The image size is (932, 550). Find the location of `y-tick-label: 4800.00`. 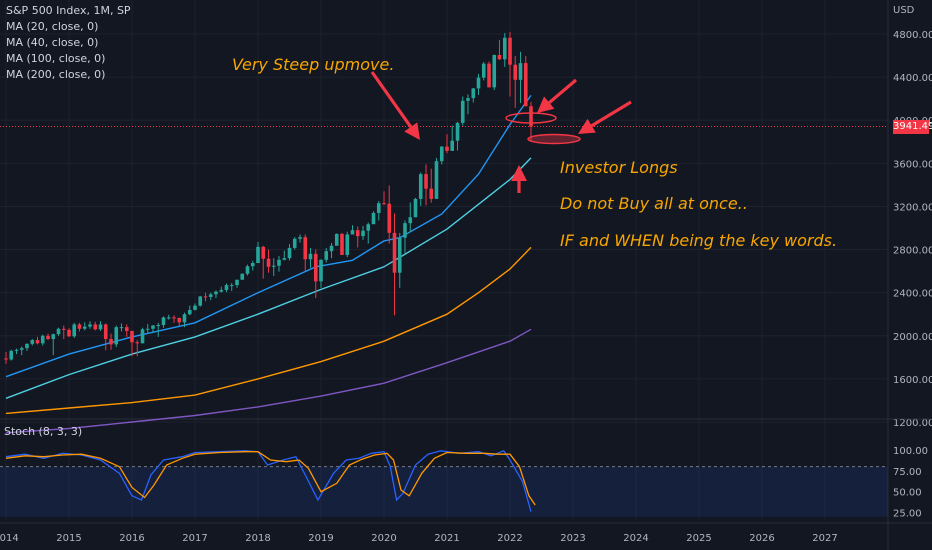

y-tick-label: 4800.00 is located at coordinates (912, 35).